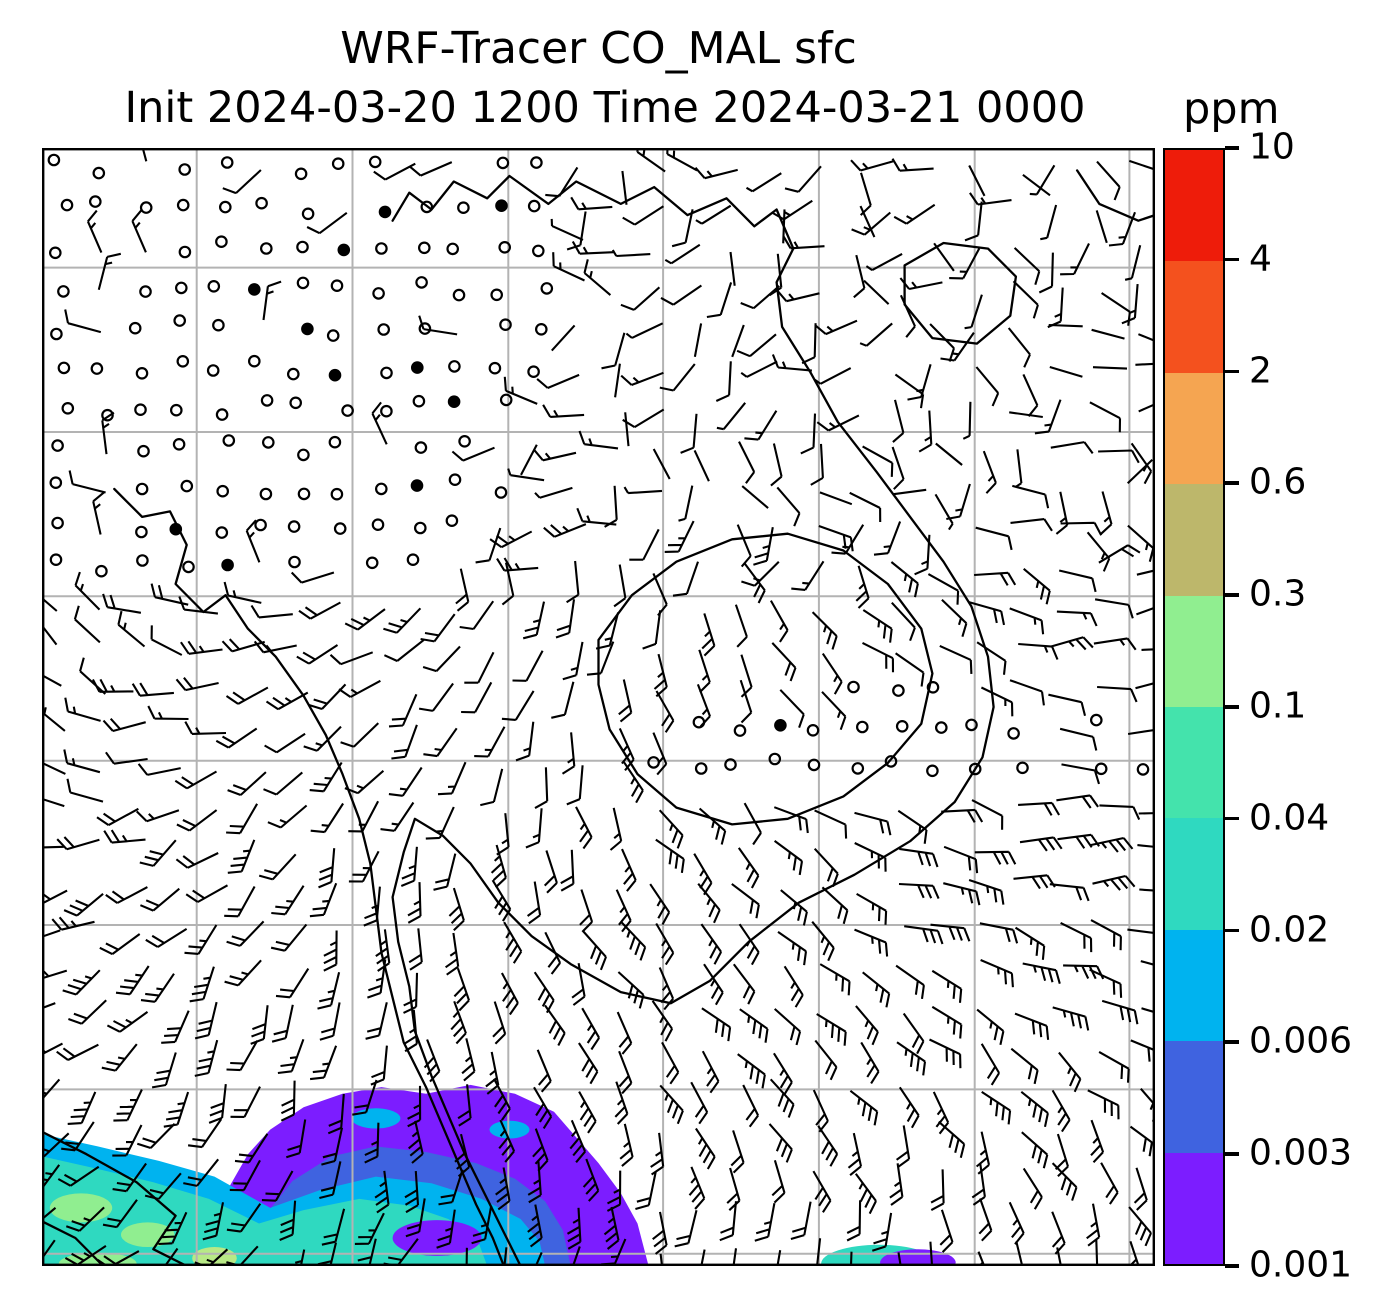  I want to click on coastline, so click(73, 1243).